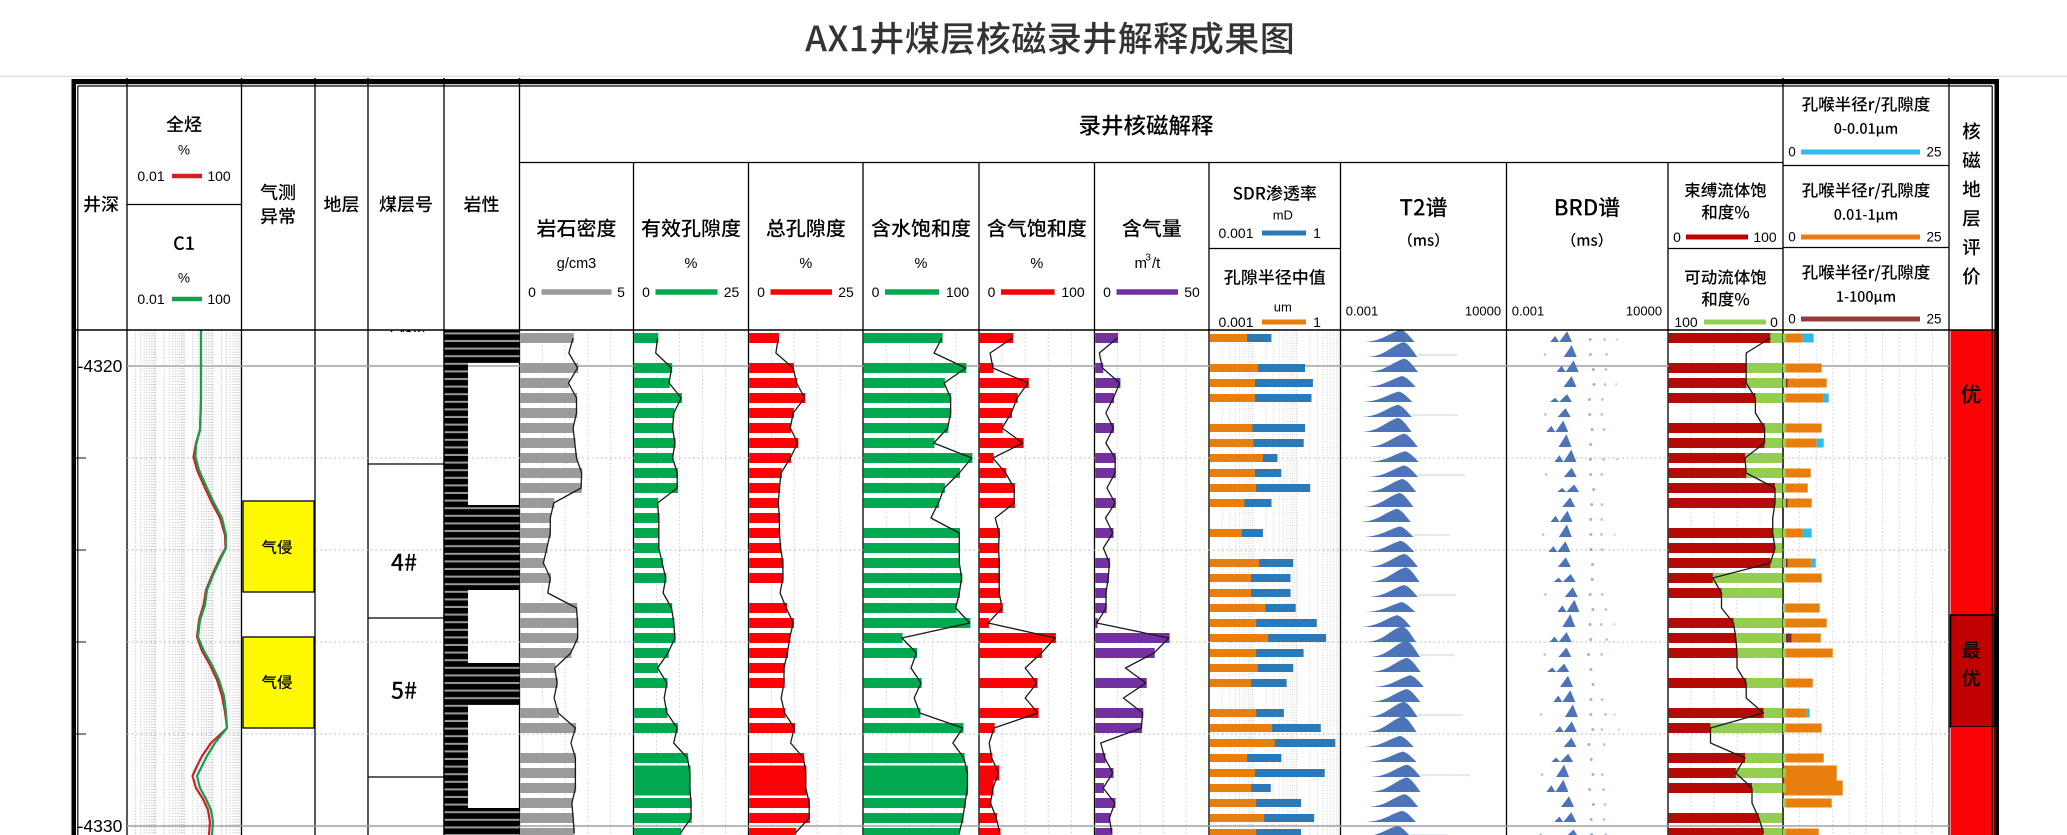 This screenshot has width=2067, height=835. I want to click on svg-text: m, so click(1141, 263).